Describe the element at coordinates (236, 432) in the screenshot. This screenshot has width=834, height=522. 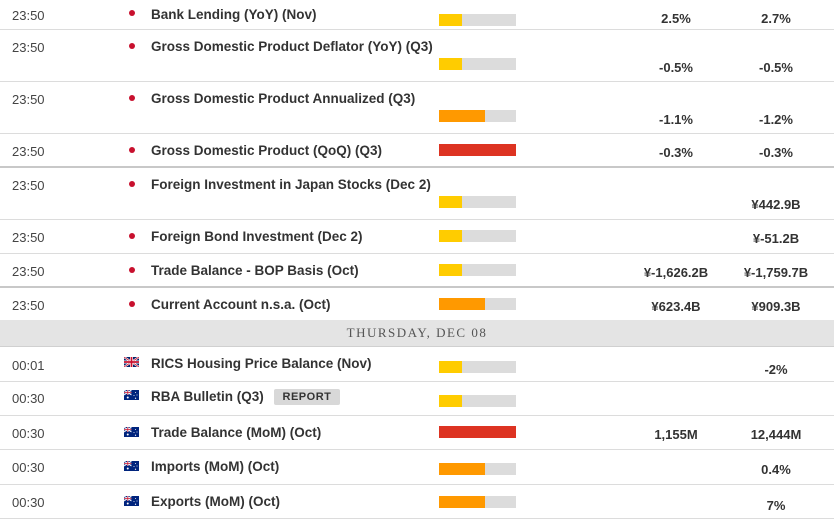
I see `event-name: Trade Balance (MoM) (Oct)` at that location.